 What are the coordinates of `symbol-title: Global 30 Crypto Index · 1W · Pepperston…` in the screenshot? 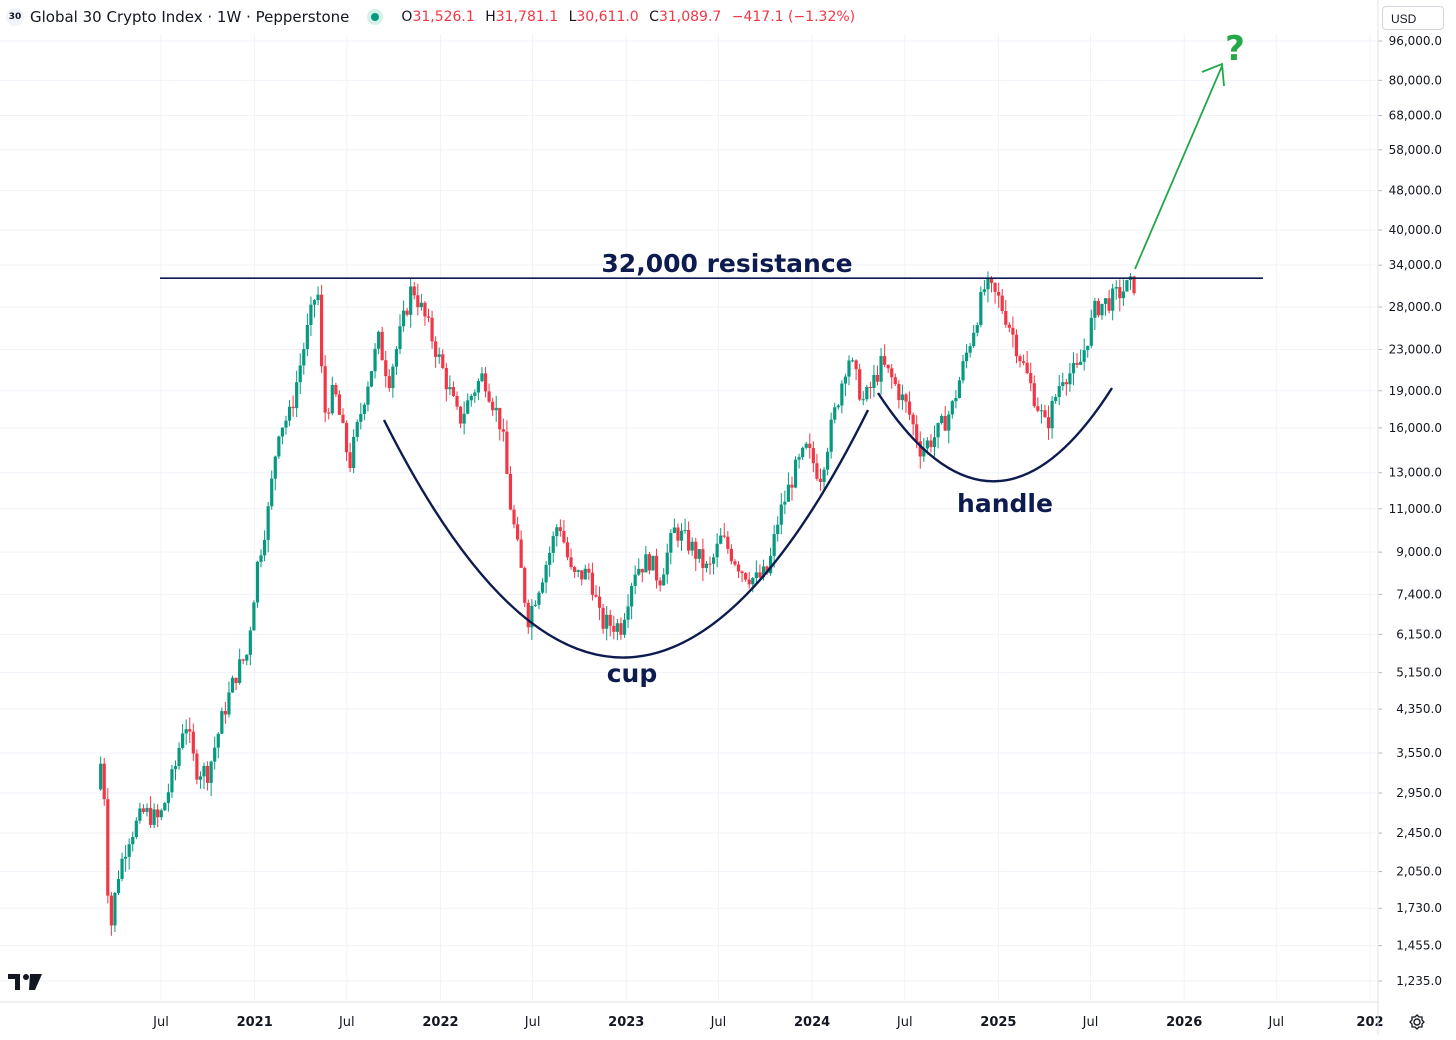 It's located at (190, 17).